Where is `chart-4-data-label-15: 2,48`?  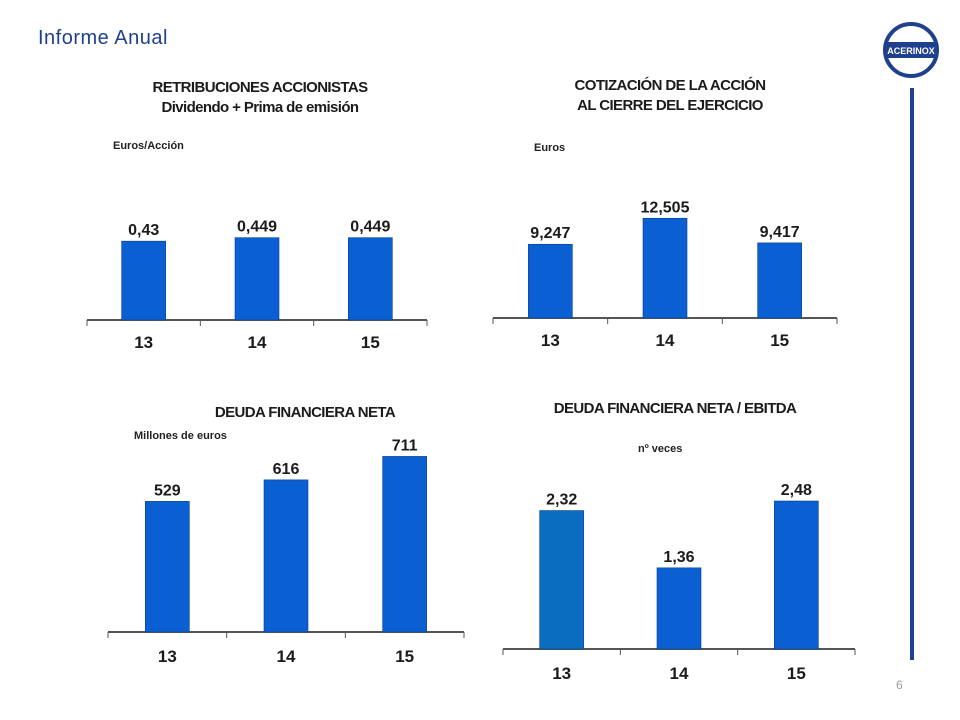 chart-4-data-label-15: 2,48 is located at coordinates (796, 490).